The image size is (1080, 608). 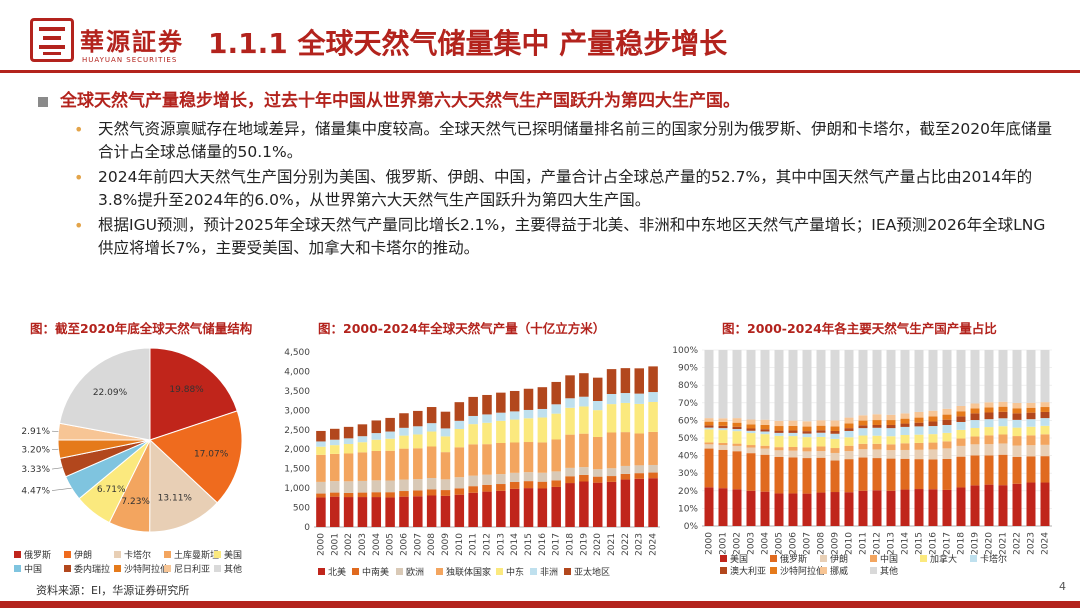 What do you see at coordinates (28, 568) in the screenshot?
I see `legend-item: 中国` at bounding box center [28, 568].